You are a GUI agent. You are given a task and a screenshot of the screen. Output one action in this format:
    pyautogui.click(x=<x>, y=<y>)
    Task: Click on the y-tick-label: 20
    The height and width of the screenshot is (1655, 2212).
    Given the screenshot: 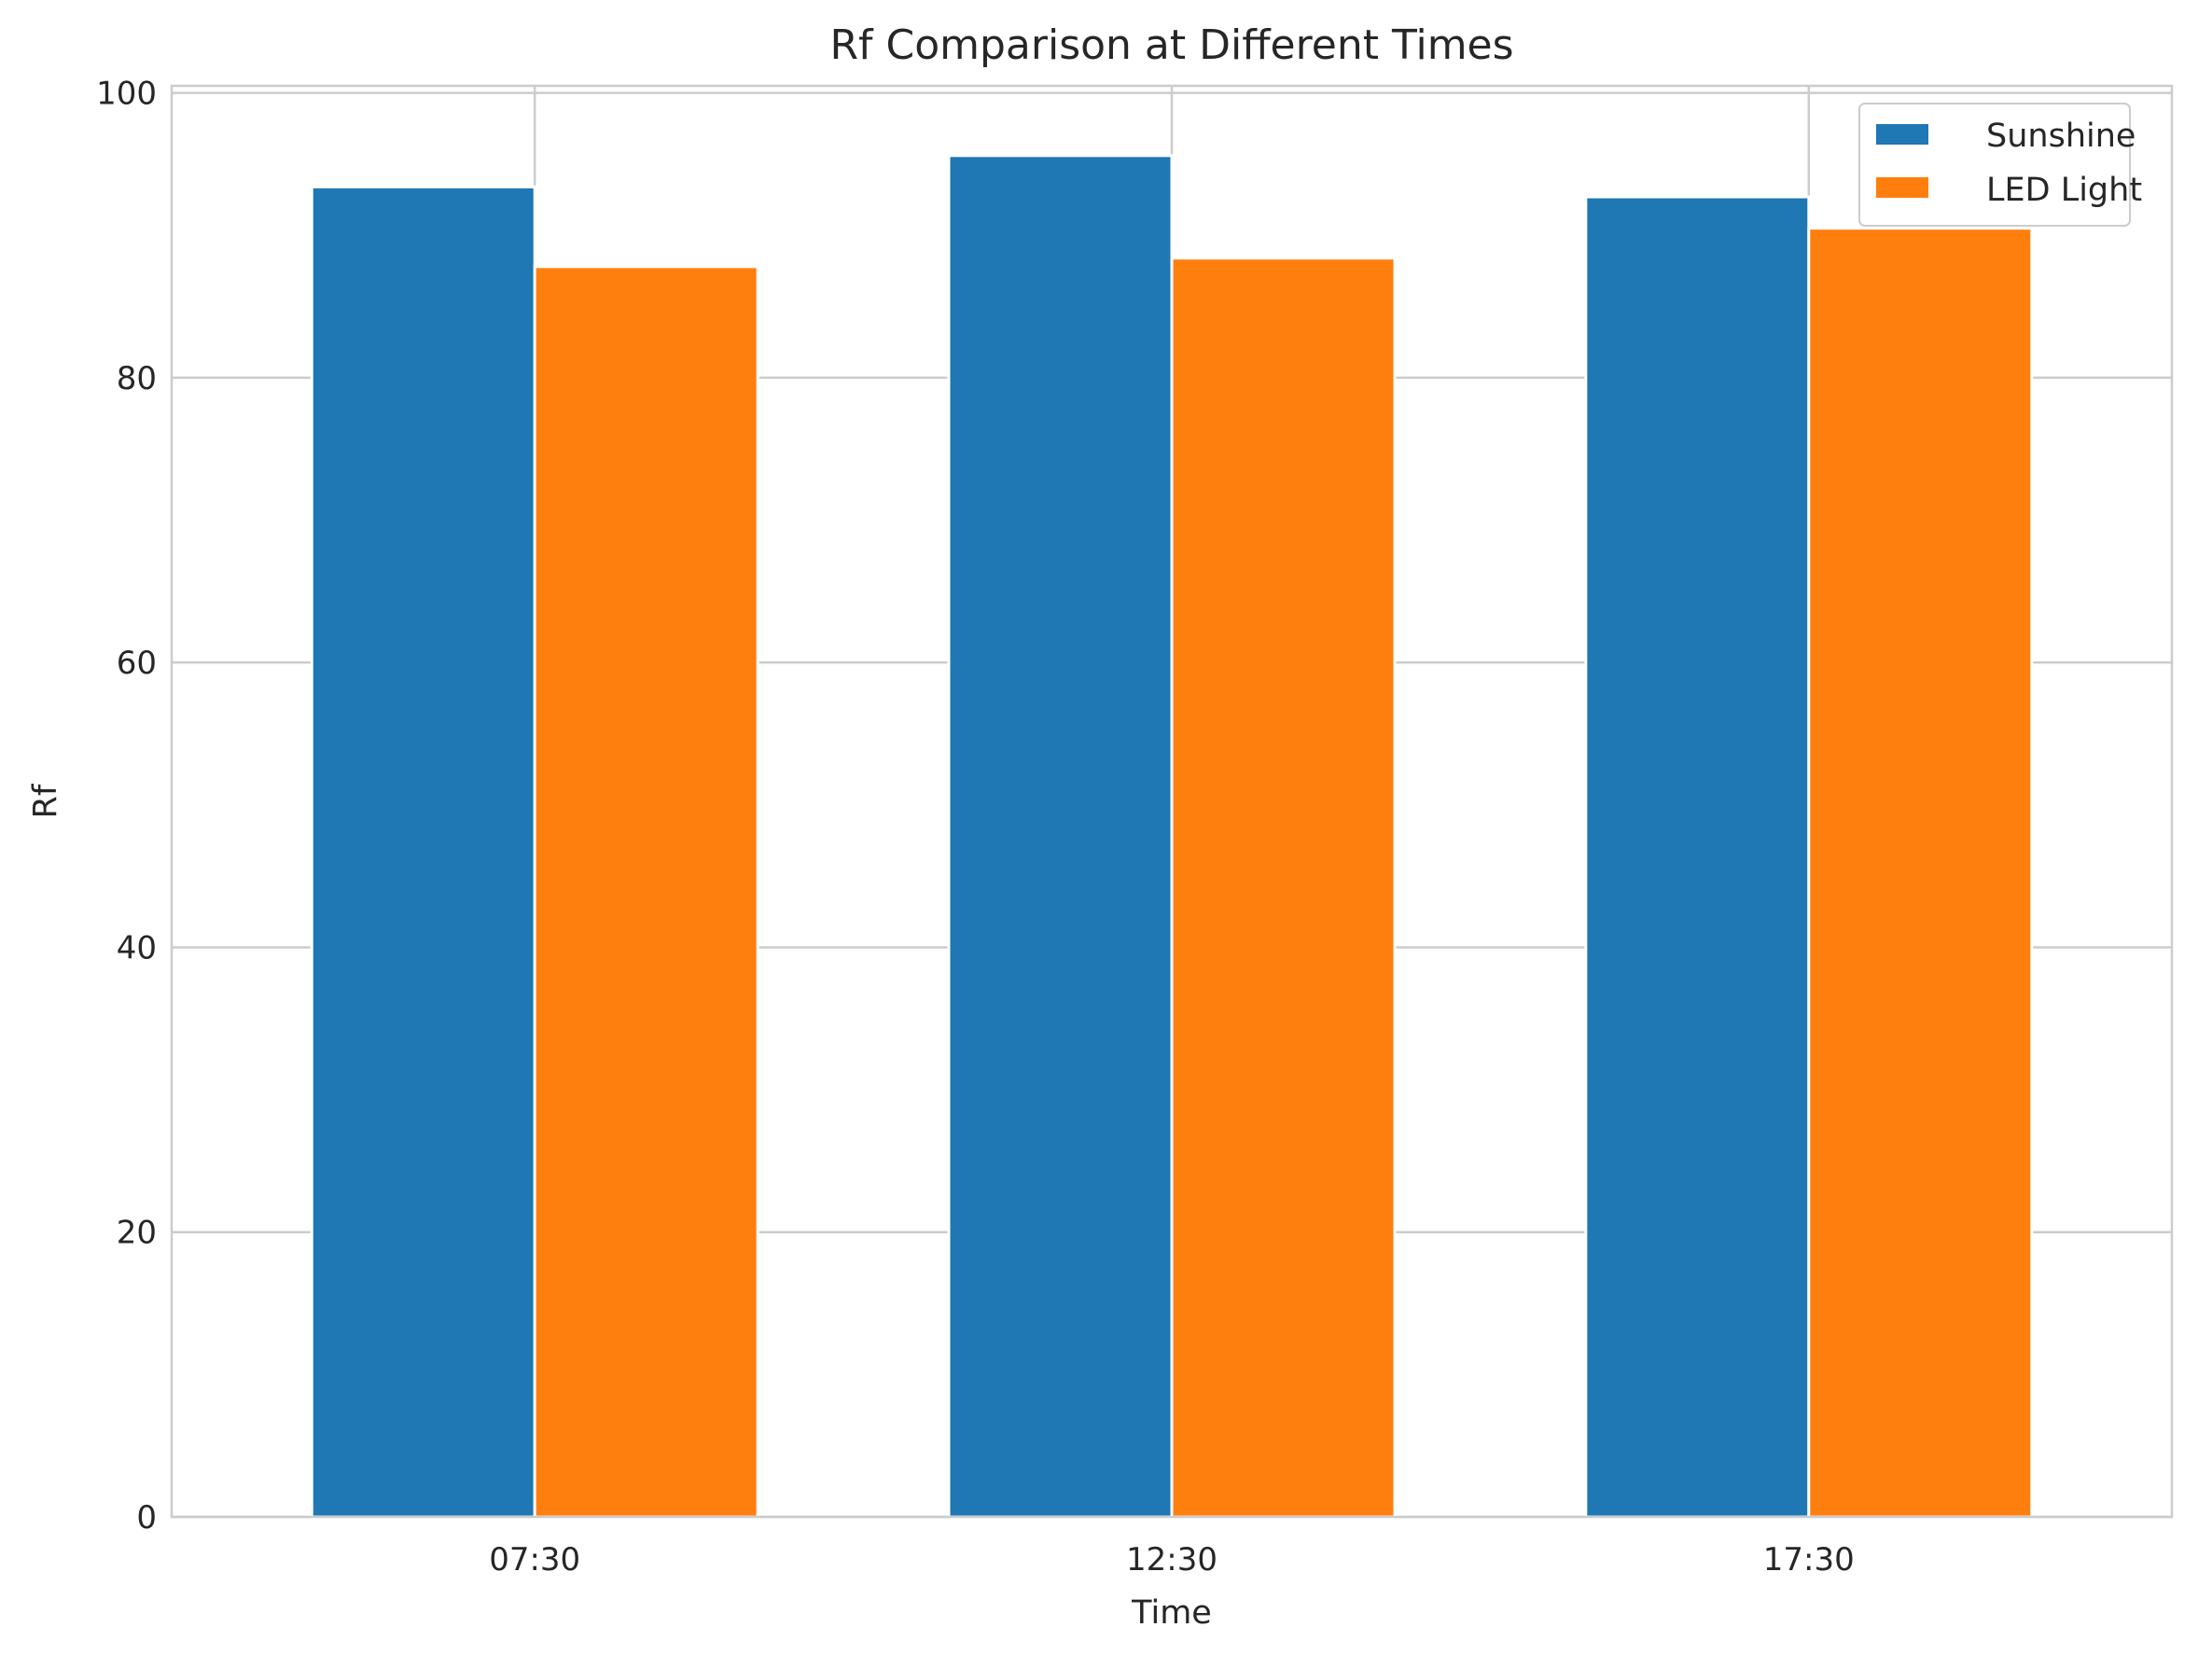 What is the action you would take?
    pyautogui.click(x=137, y=1233)
    